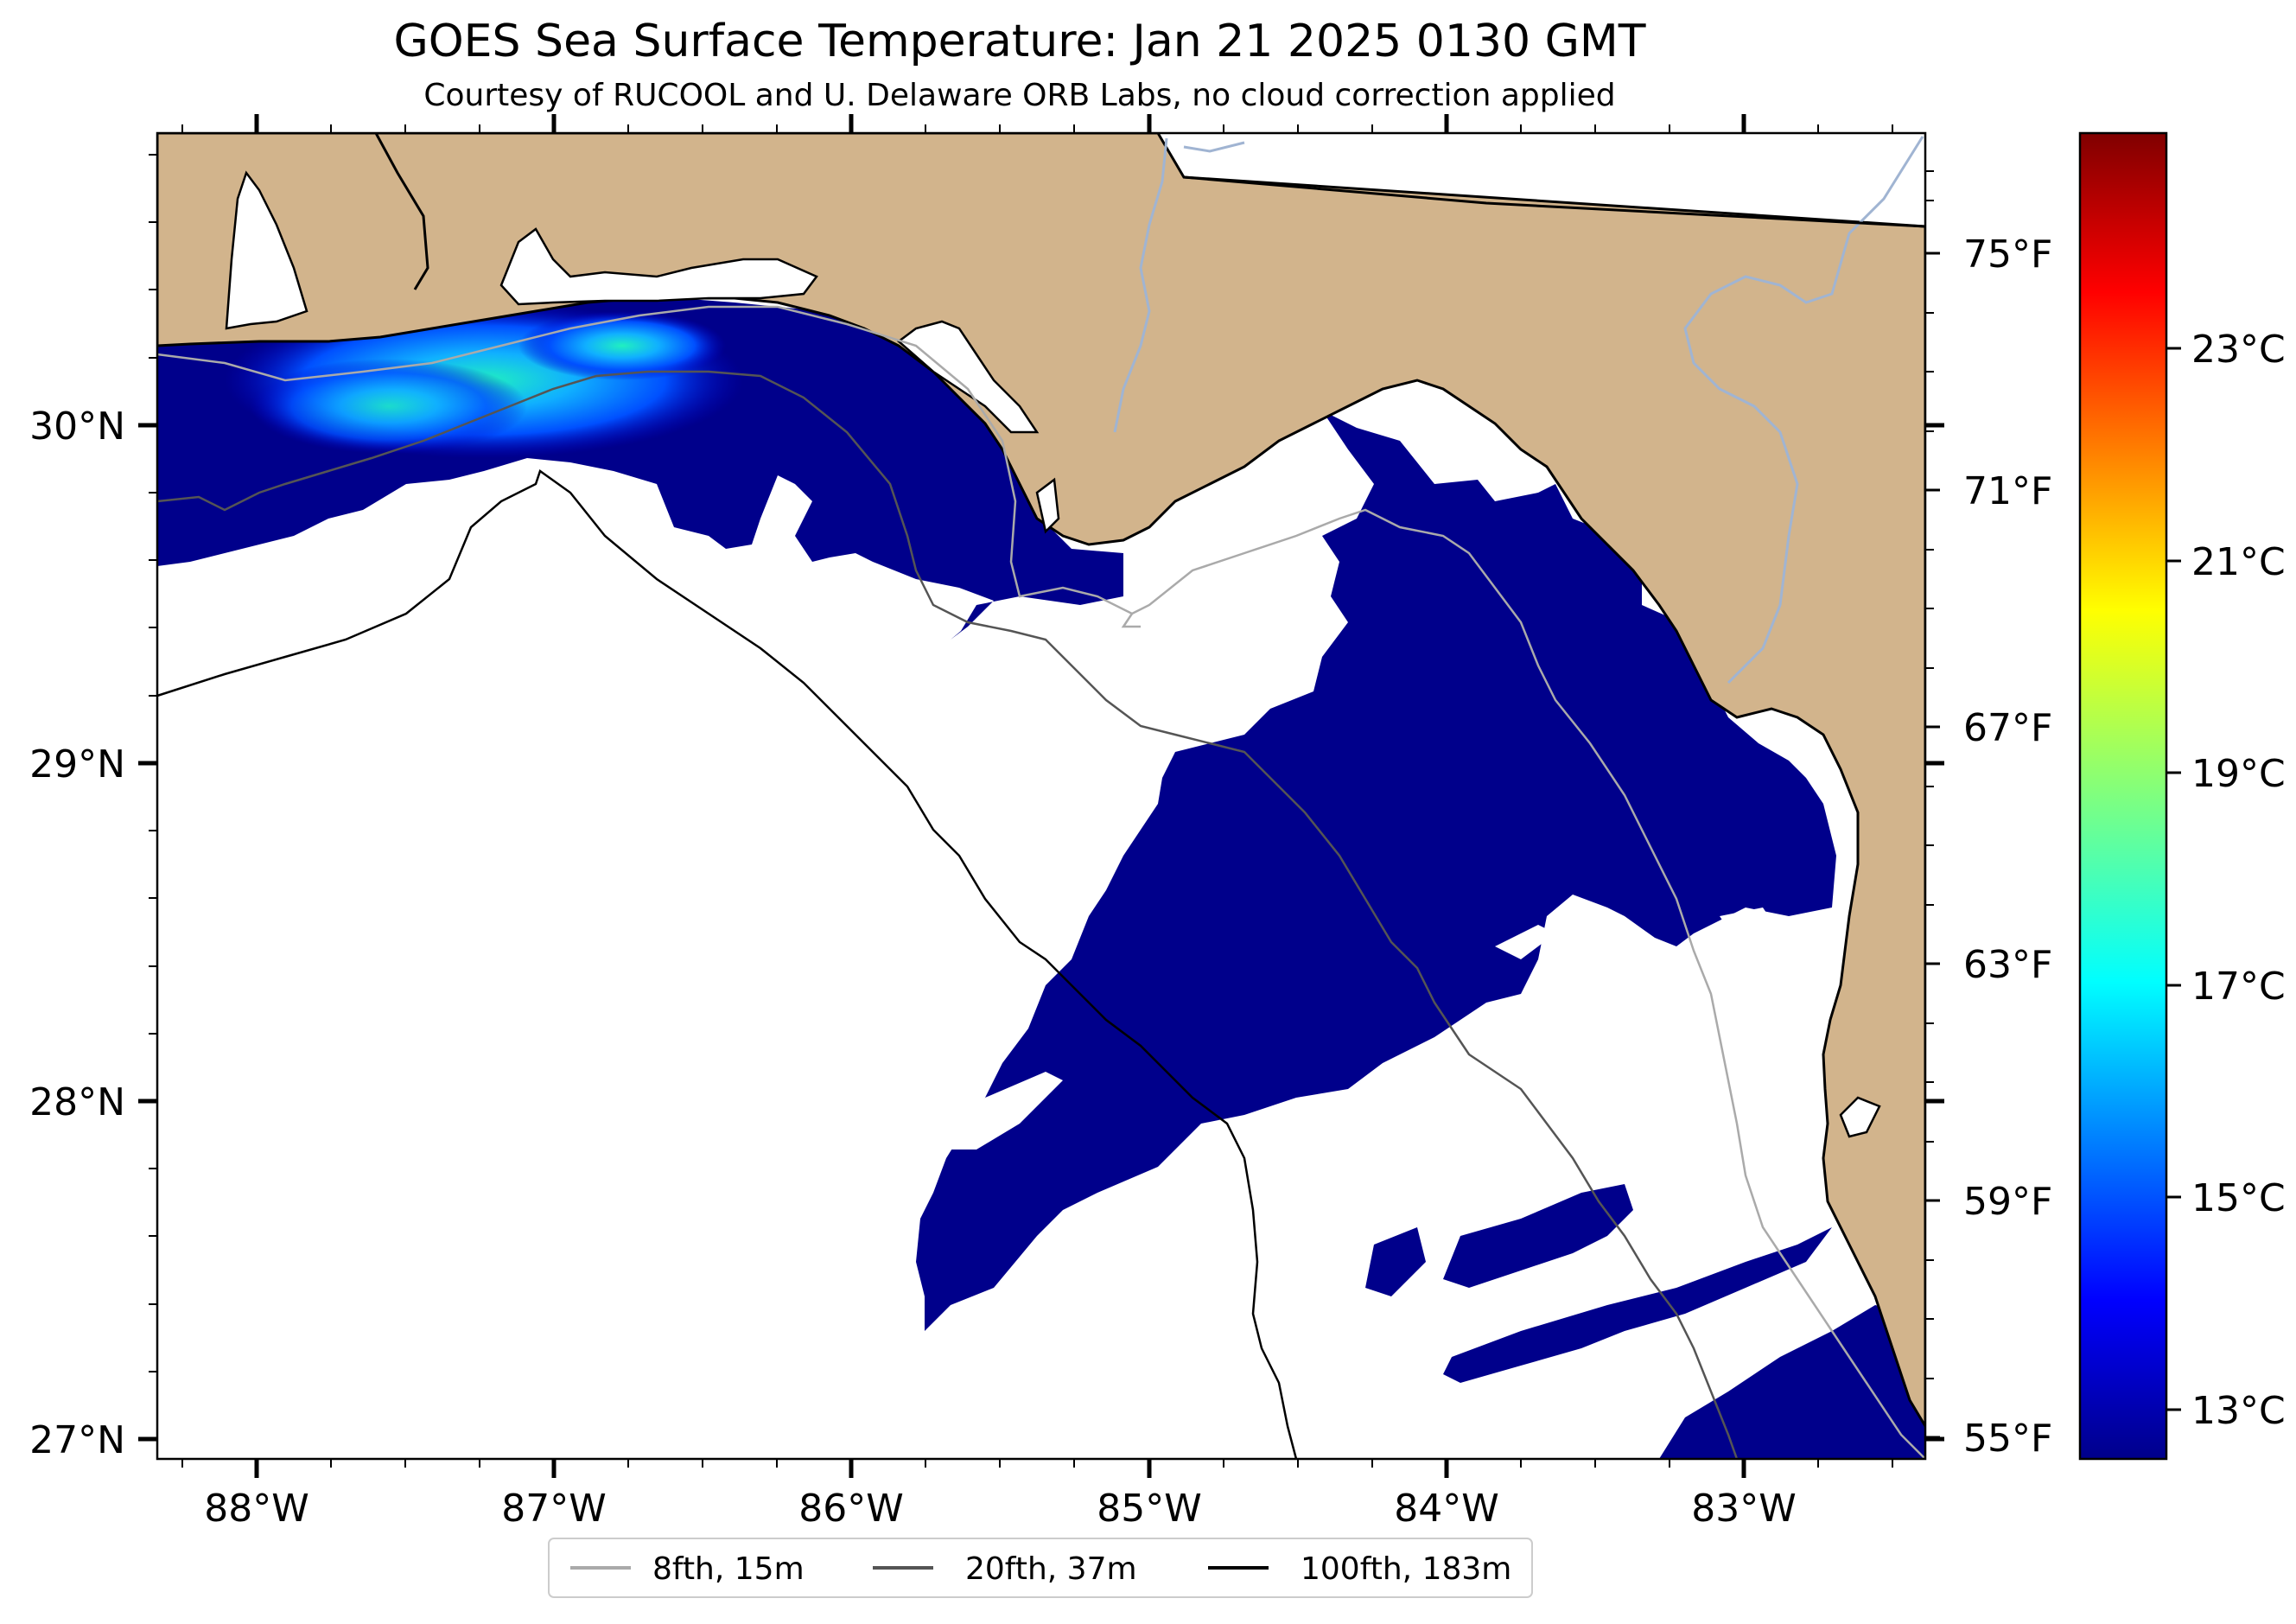 The height and width of the screenshot is (1624, 2296). Describe the element at coordinates (2238, 562) in the screenshot. I see `colorbar-label-21c: 21°C` at that location.